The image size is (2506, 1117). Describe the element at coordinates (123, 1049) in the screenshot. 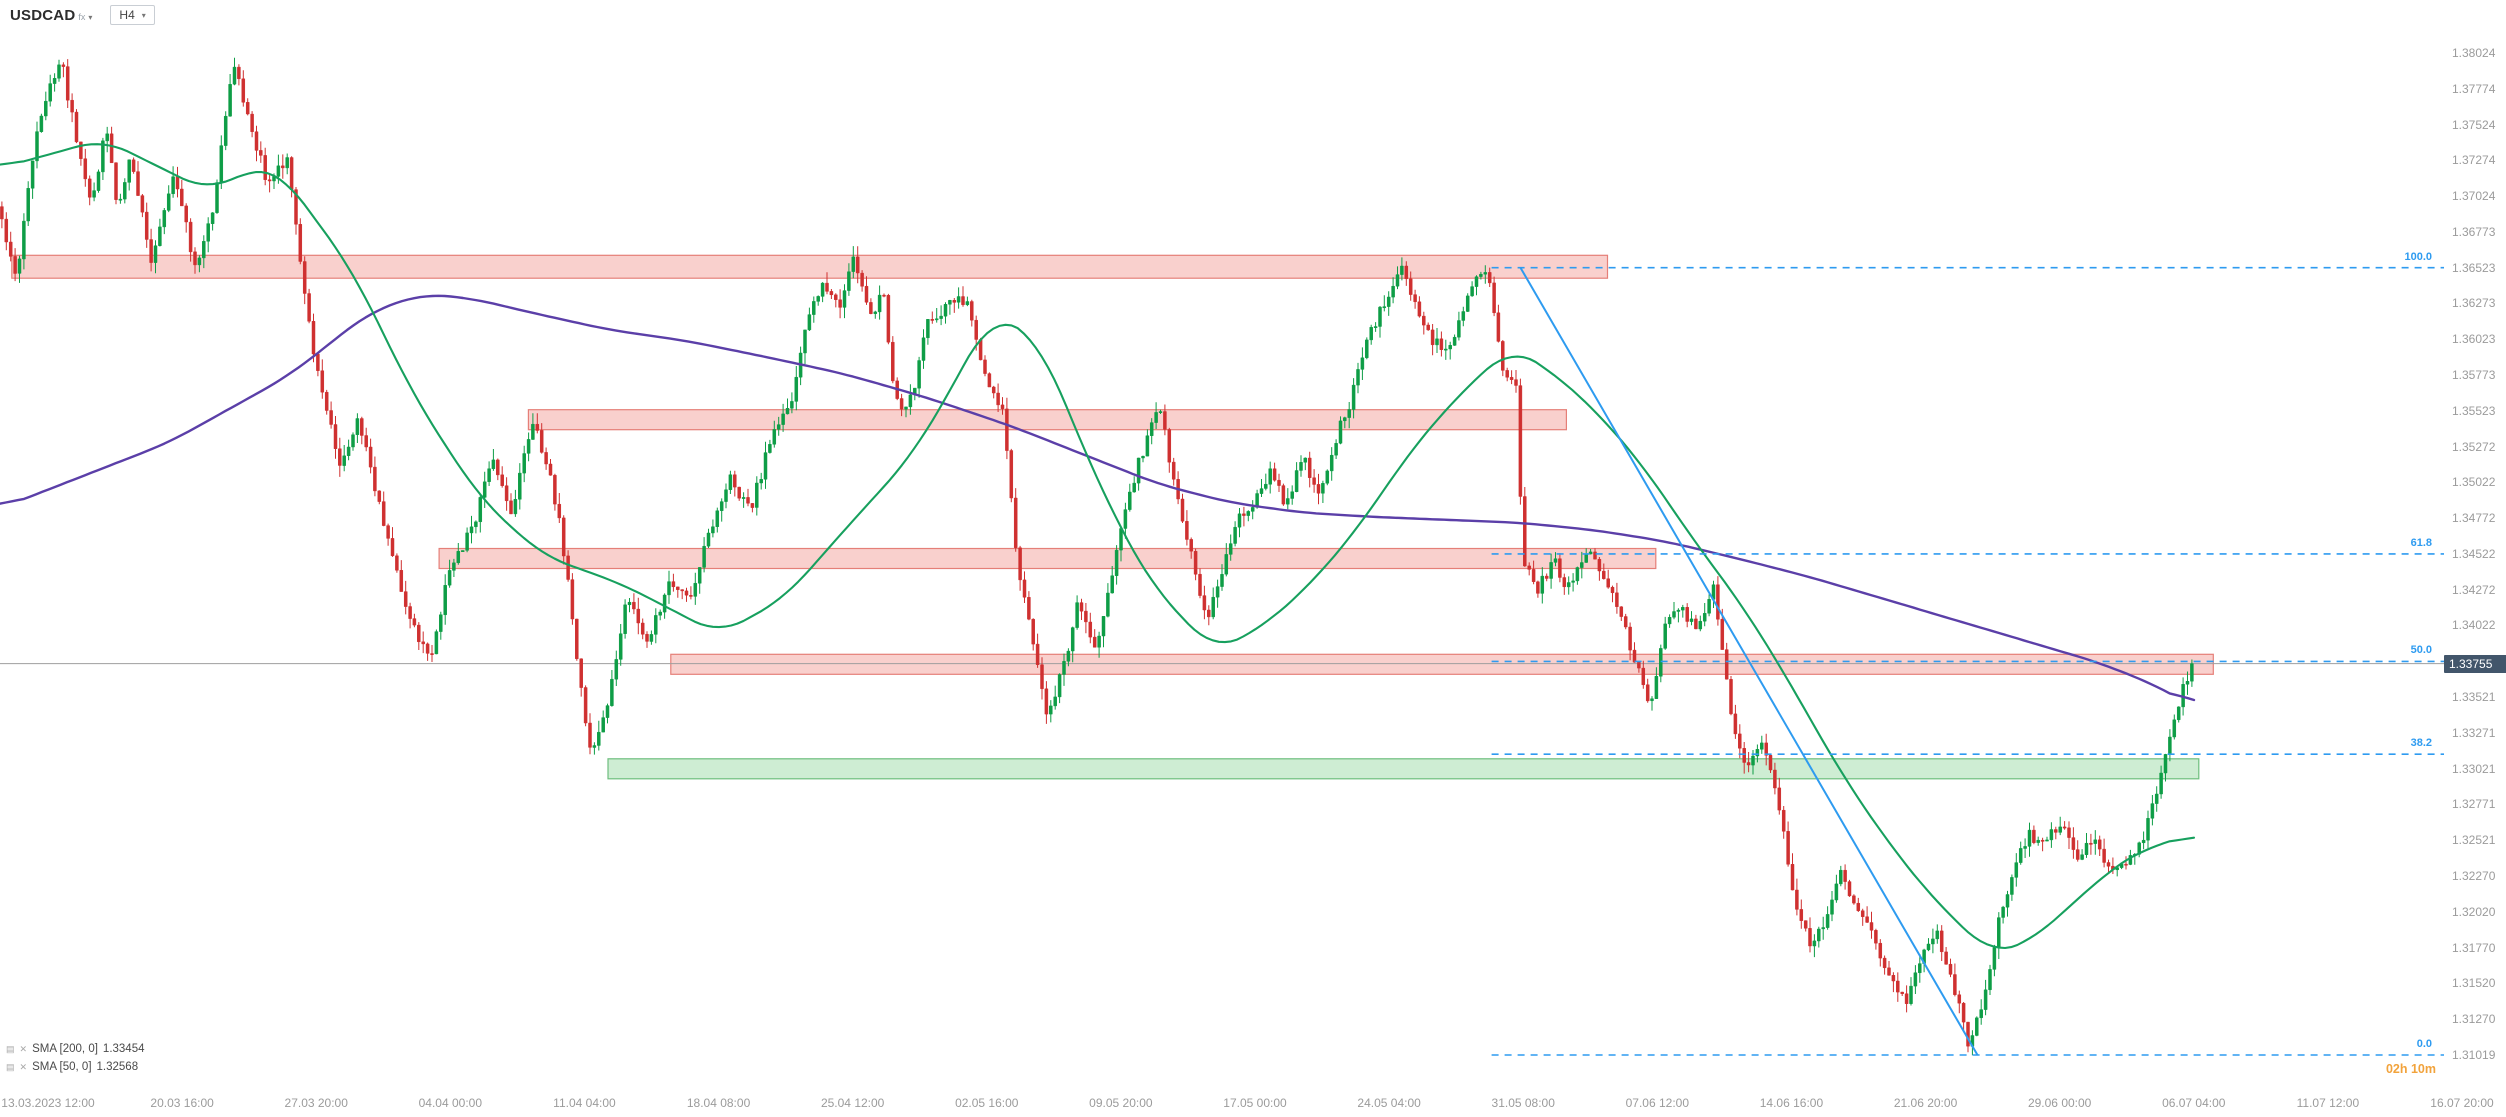

I see `indicator-value: 1.33454` at that location.